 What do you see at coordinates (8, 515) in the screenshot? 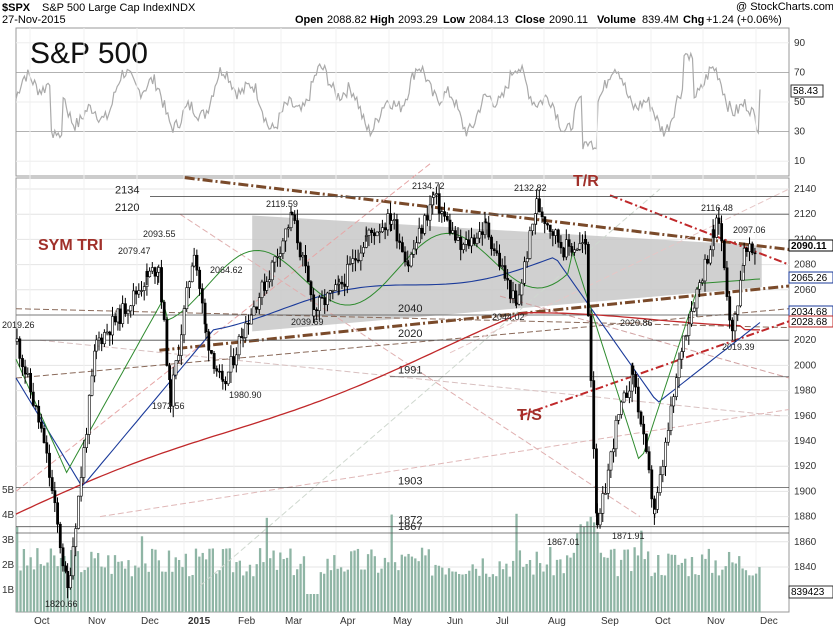
I see `volume-tick-label: 4B` at bounding box center [8, 515].